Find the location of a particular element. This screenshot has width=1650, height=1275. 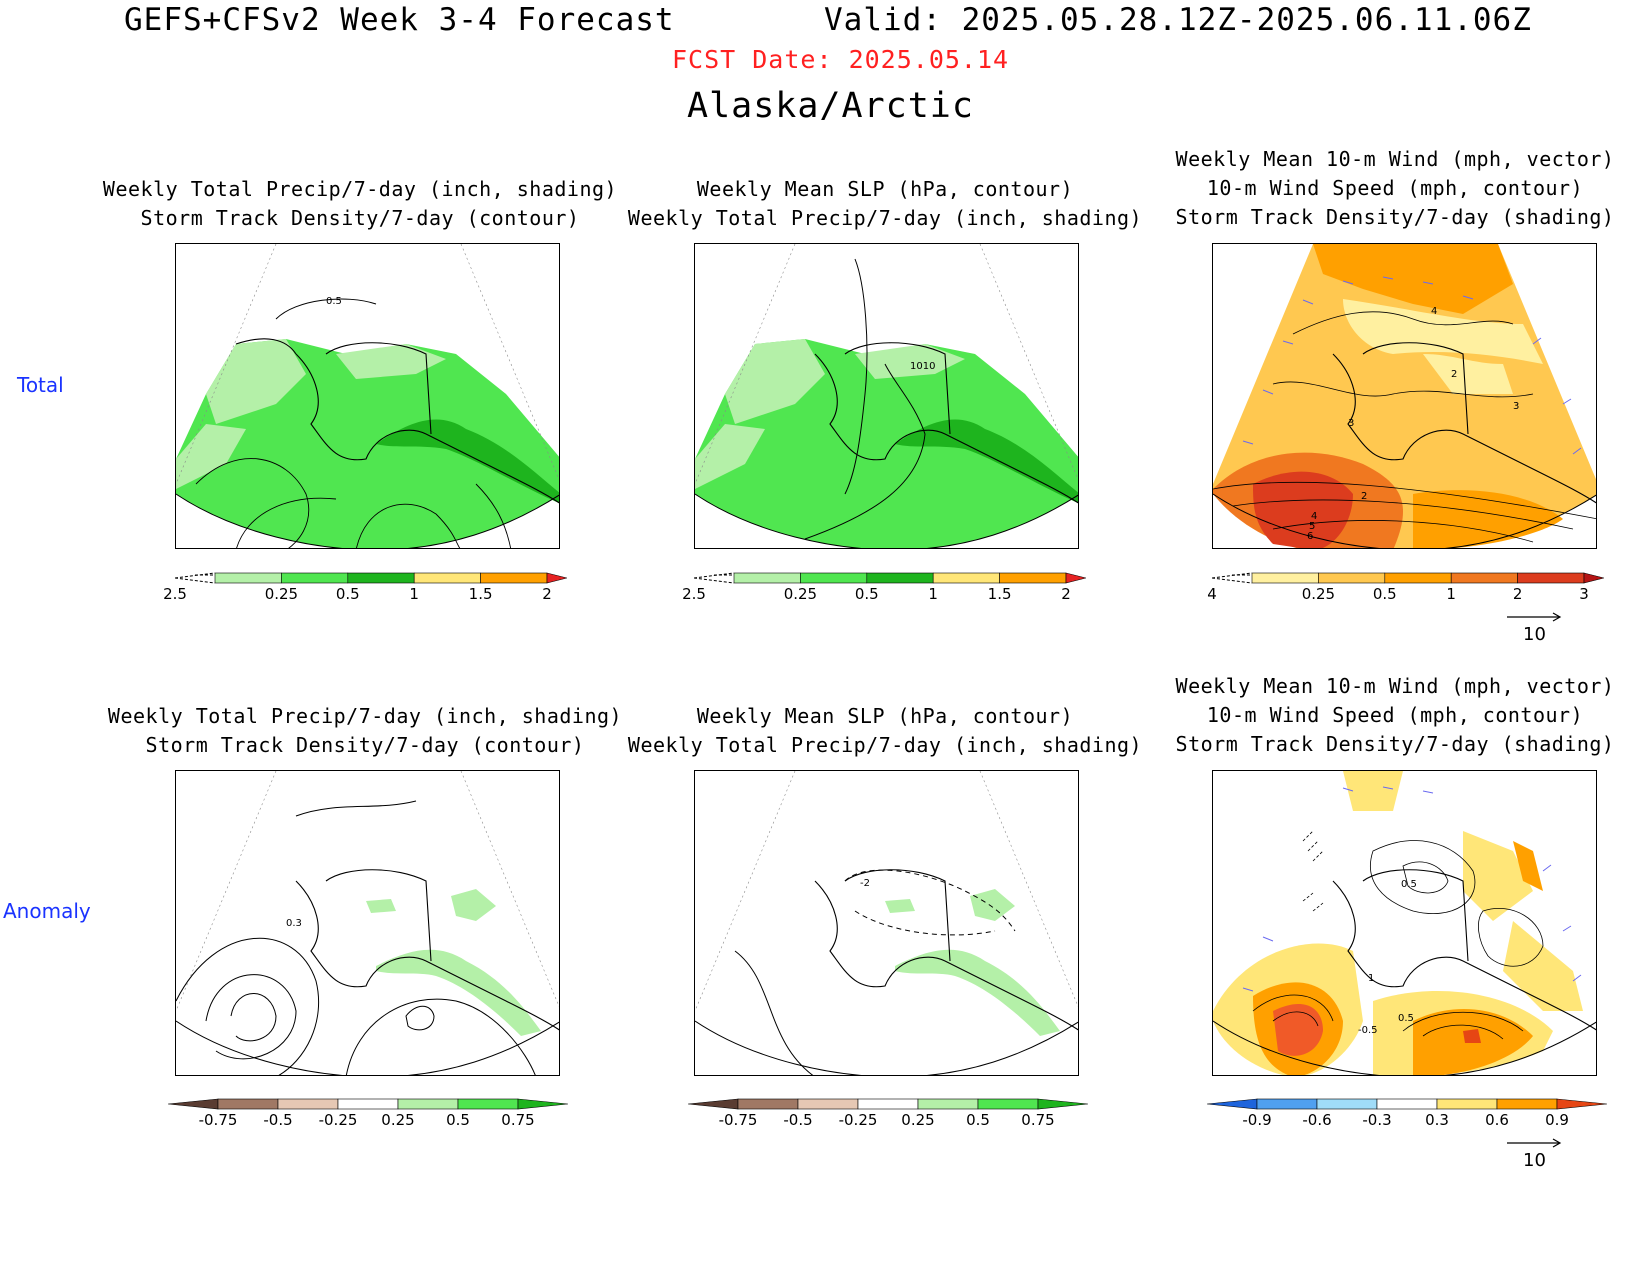

valid-period: Valid: 2025.05.28.12Z-2025.06.11.06Z is located at coordinates (1178, 20).